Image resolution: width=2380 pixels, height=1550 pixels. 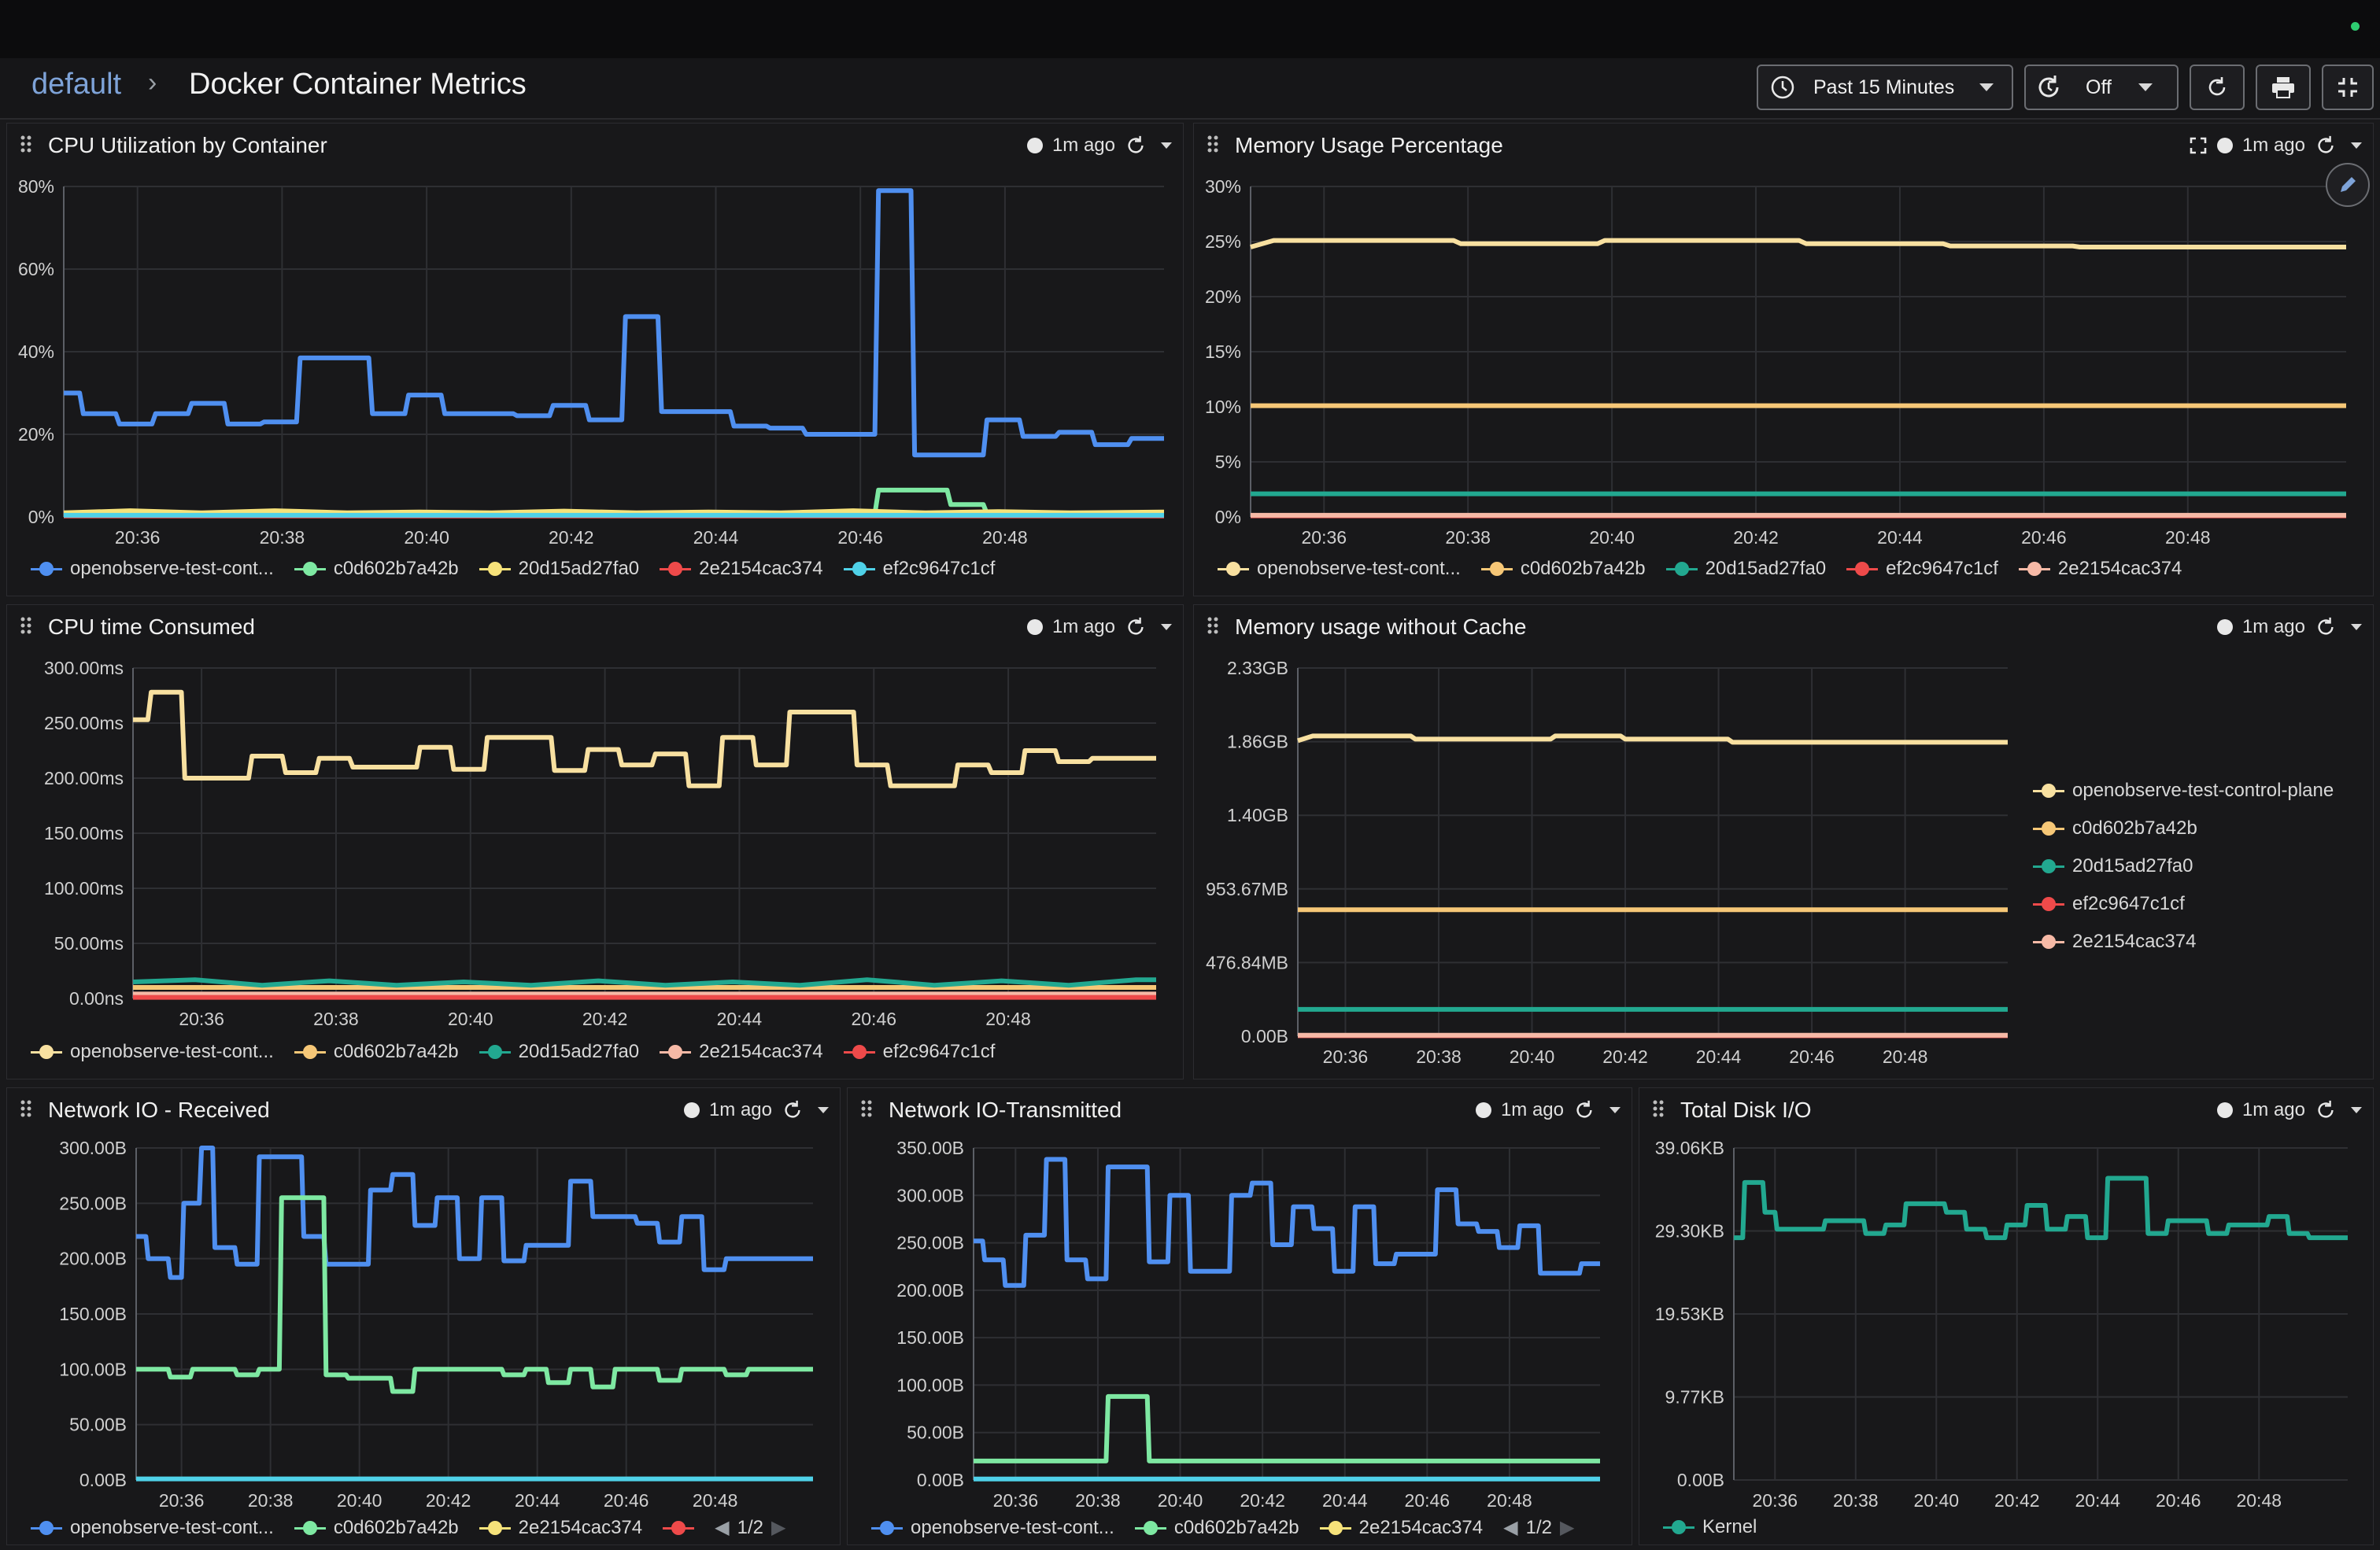 I want to click on y-tick-label: 29.30KB, so click(x=1689, y=1231).